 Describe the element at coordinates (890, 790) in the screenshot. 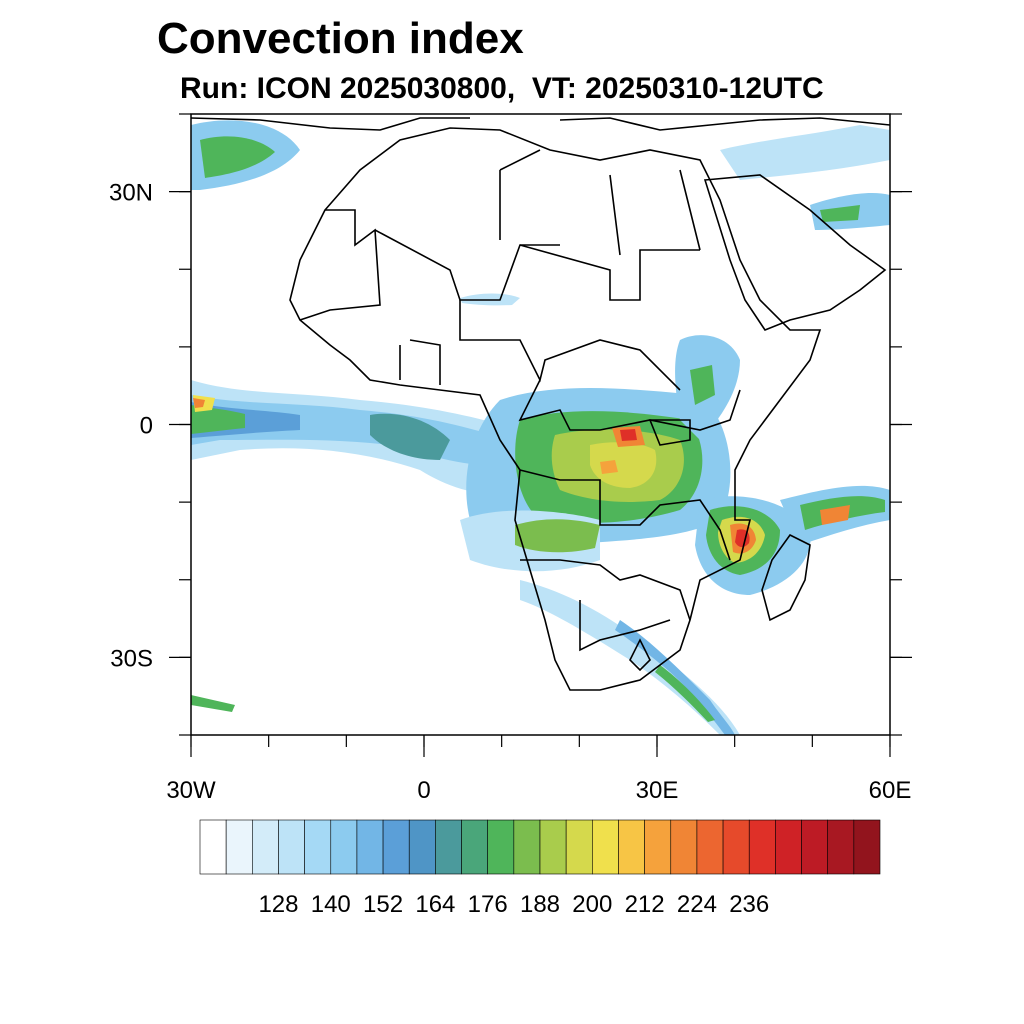

I see `lon-tick-label: 60E` at that location.